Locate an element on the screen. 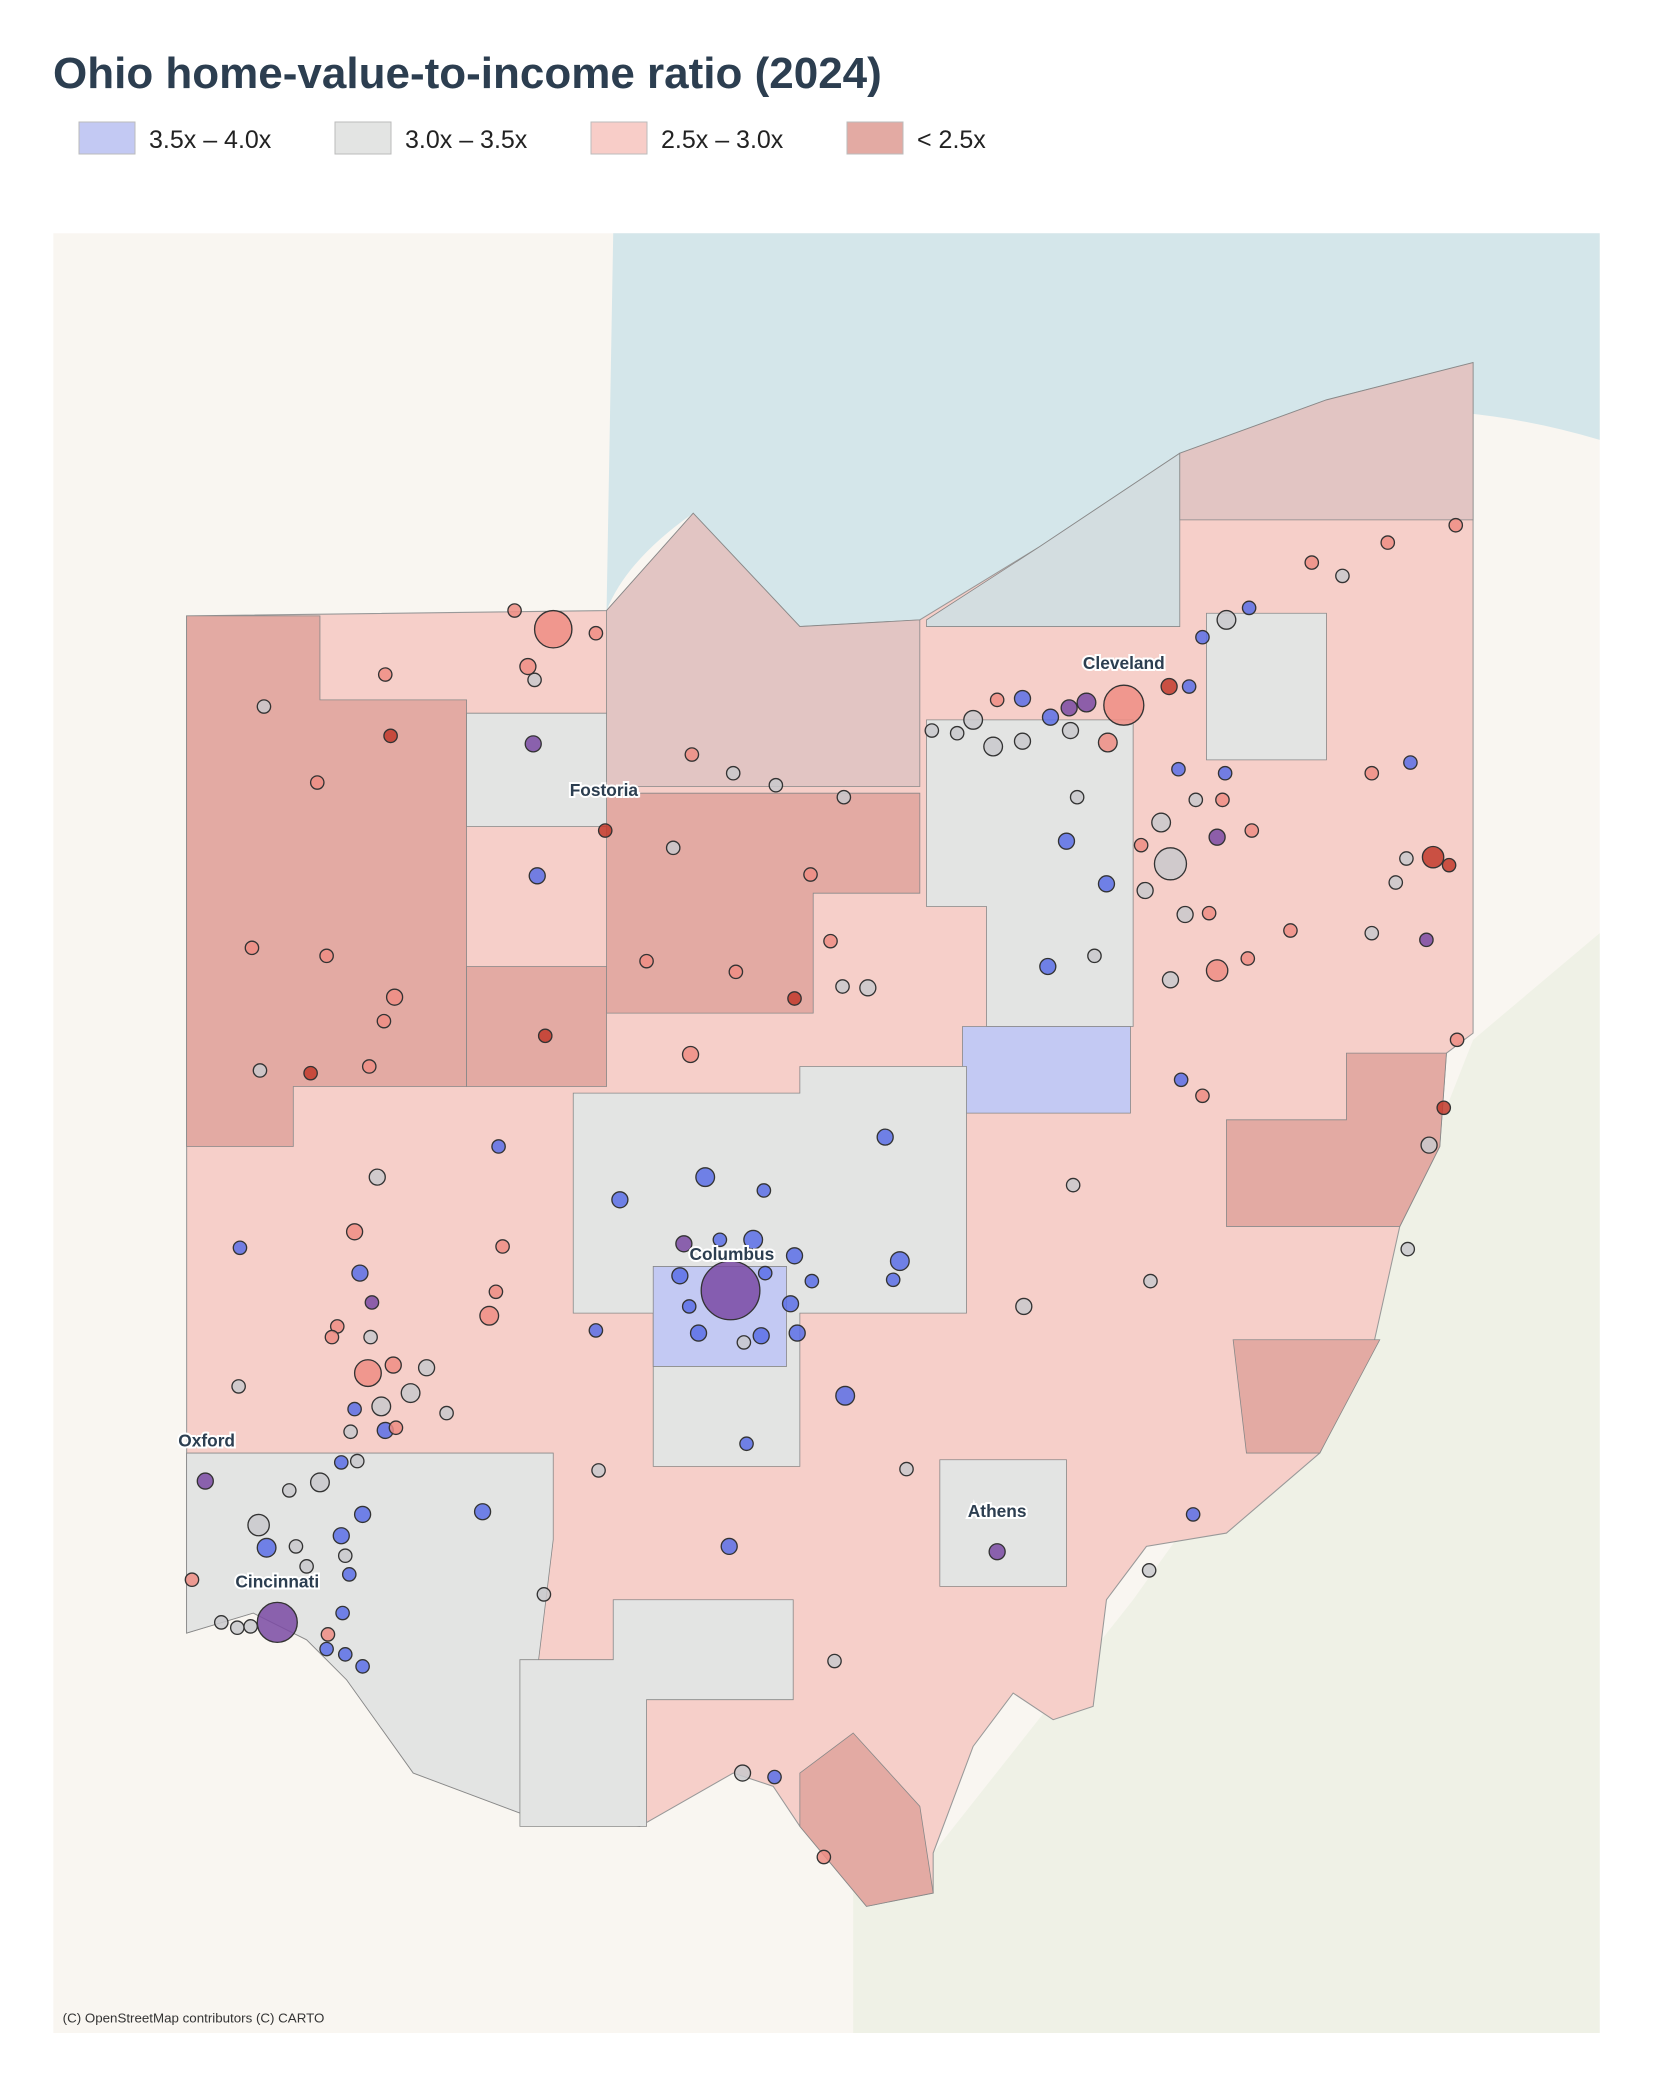  attribution: (C) OpenStreetMap contributors (C) CARTO is located at coordinates (194, 2017).